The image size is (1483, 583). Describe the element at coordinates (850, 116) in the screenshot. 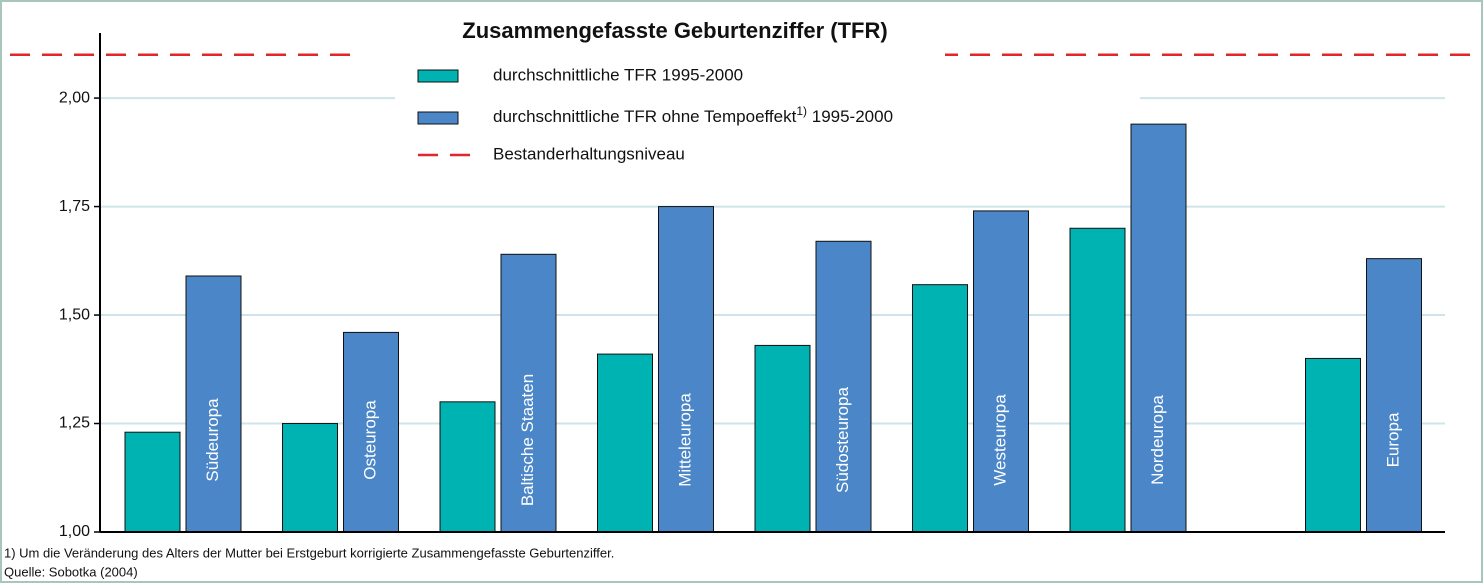

I see `legend-label-part: 1995-2000` at that location.